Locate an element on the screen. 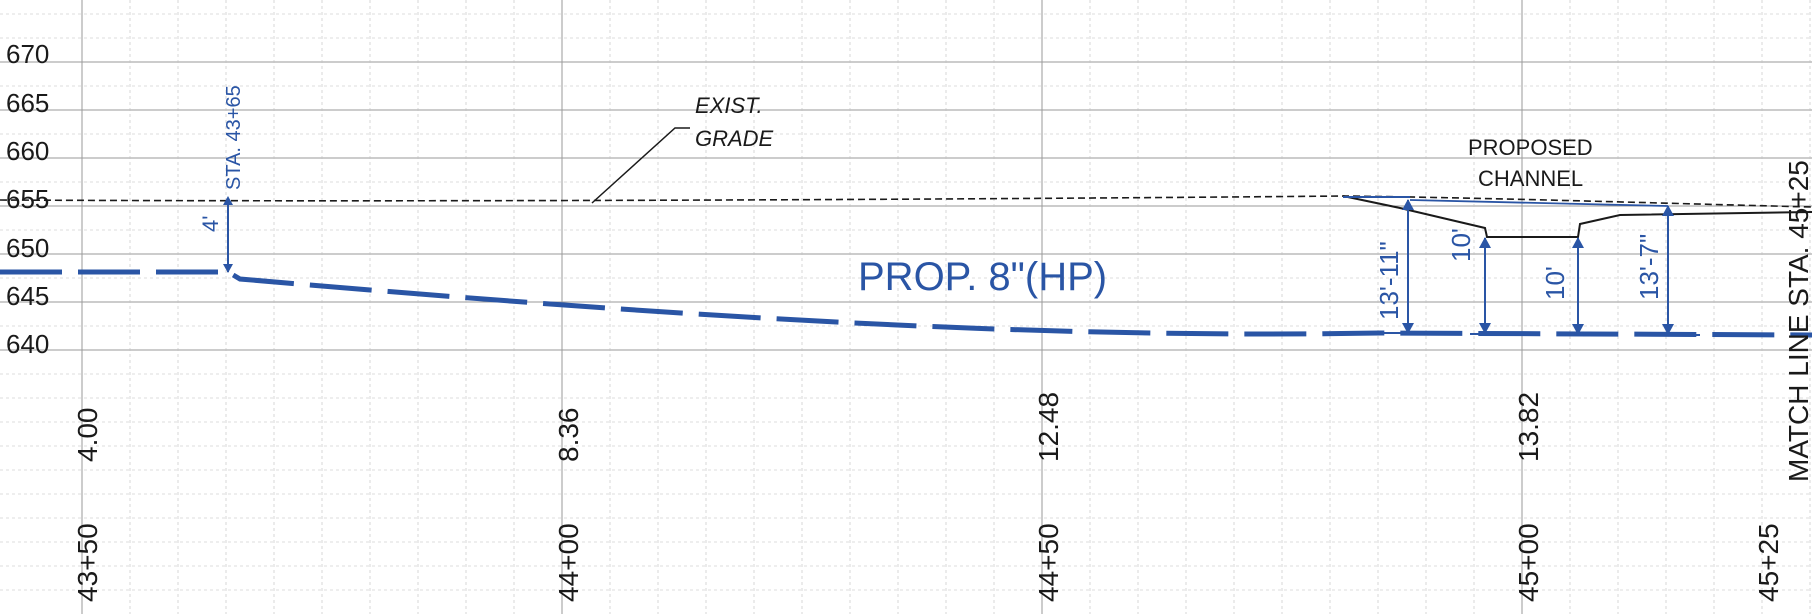 Image resolution: width=1812 pixels, height=614 pixels. dimension-13-11: 13'-11" is located at coordinates (1407, 266).